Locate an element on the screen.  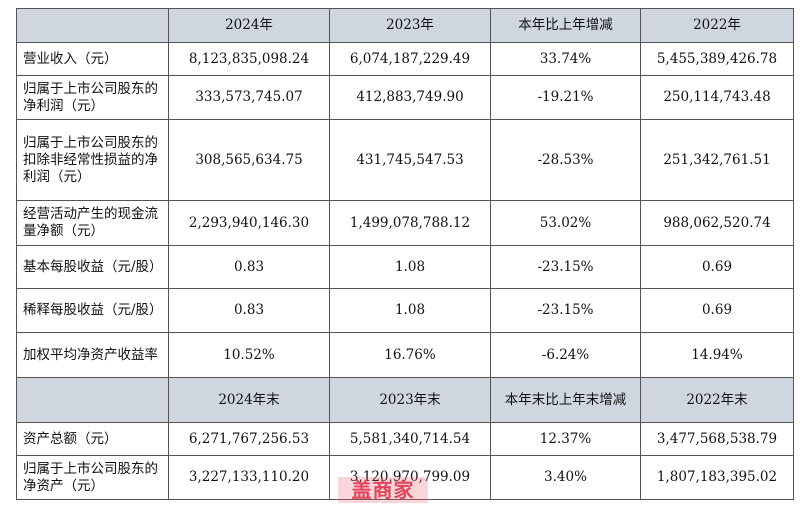
value-2022: 14.94% is located at coordinates (717, 355).